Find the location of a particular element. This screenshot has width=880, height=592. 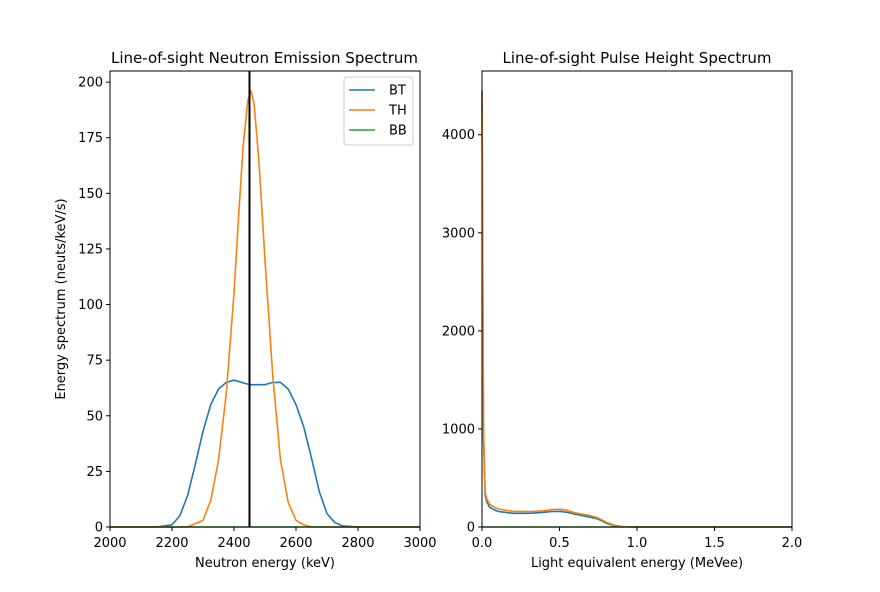

legend: BT TH BB is located at coordinates (378, 111).